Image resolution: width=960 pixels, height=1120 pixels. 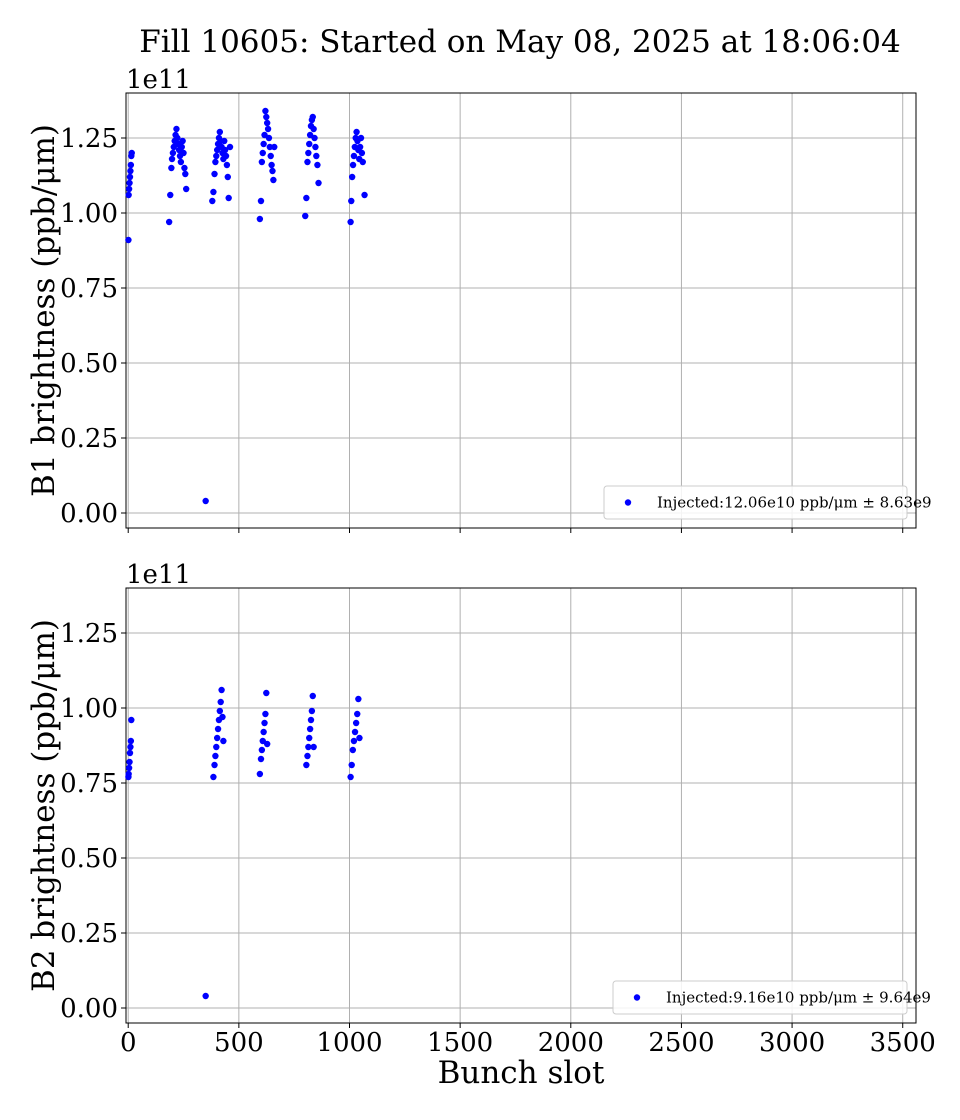 I want to click on y-tick-label: 0.25, so click(x=89, y=439).